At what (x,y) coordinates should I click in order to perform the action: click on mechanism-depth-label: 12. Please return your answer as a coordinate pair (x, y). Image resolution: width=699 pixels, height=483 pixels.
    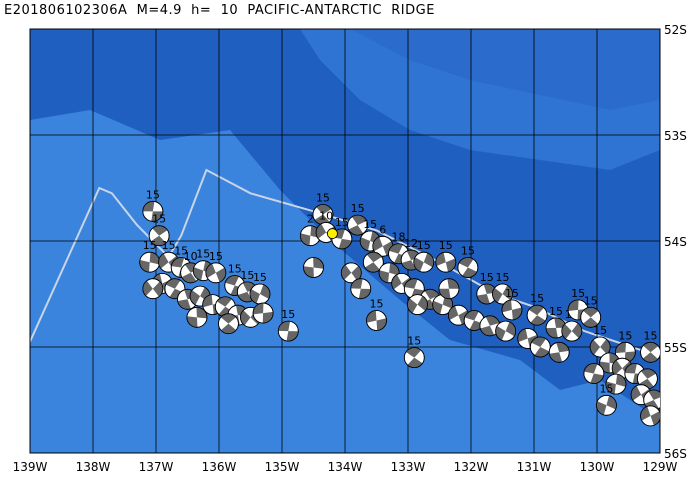
    Looking at the image, I should click on (411, 243).